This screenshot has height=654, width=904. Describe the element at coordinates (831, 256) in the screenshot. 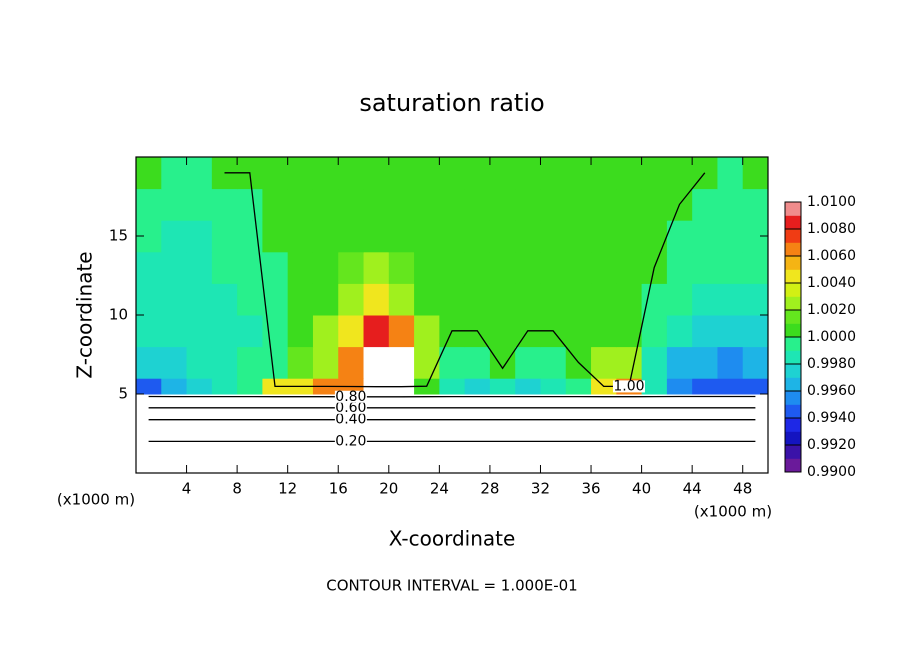

I see `colorbar-label: 1.0060` at that location.